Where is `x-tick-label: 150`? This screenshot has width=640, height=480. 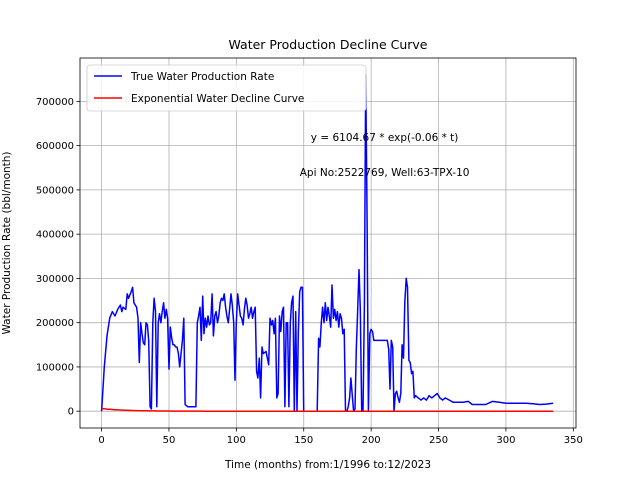
x-tick-label: 150 is located at coordinates (303, 440).